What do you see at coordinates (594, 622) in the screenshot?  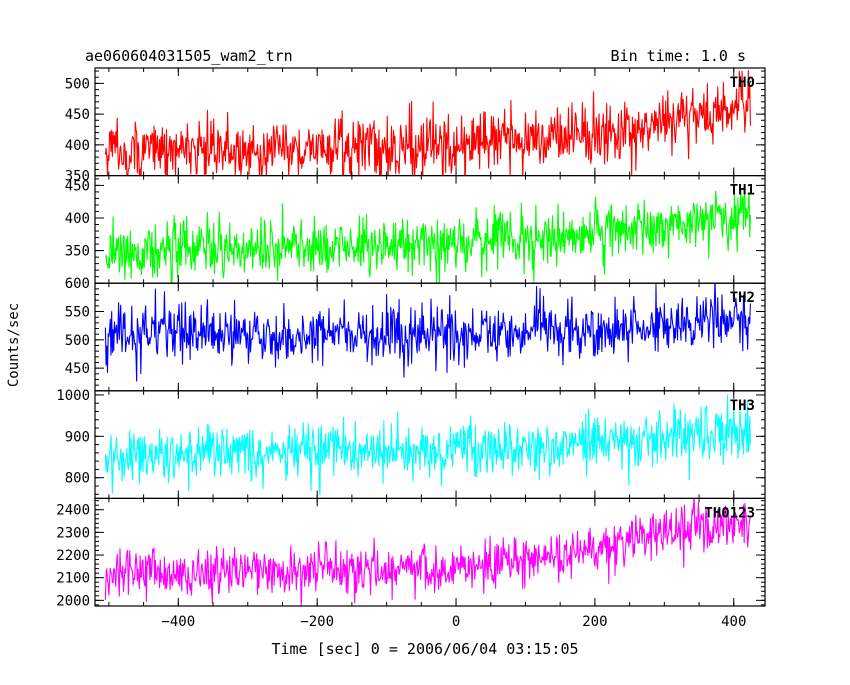 I see `x-tick-label: 200` at bounding box center [594, 622].